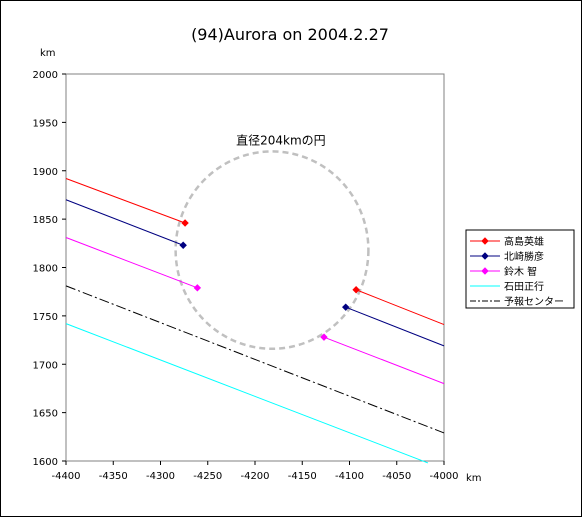 This screenshot has width=582, height=517. I want to click on legend-label: 北崎勝彦, so click(524, 256).